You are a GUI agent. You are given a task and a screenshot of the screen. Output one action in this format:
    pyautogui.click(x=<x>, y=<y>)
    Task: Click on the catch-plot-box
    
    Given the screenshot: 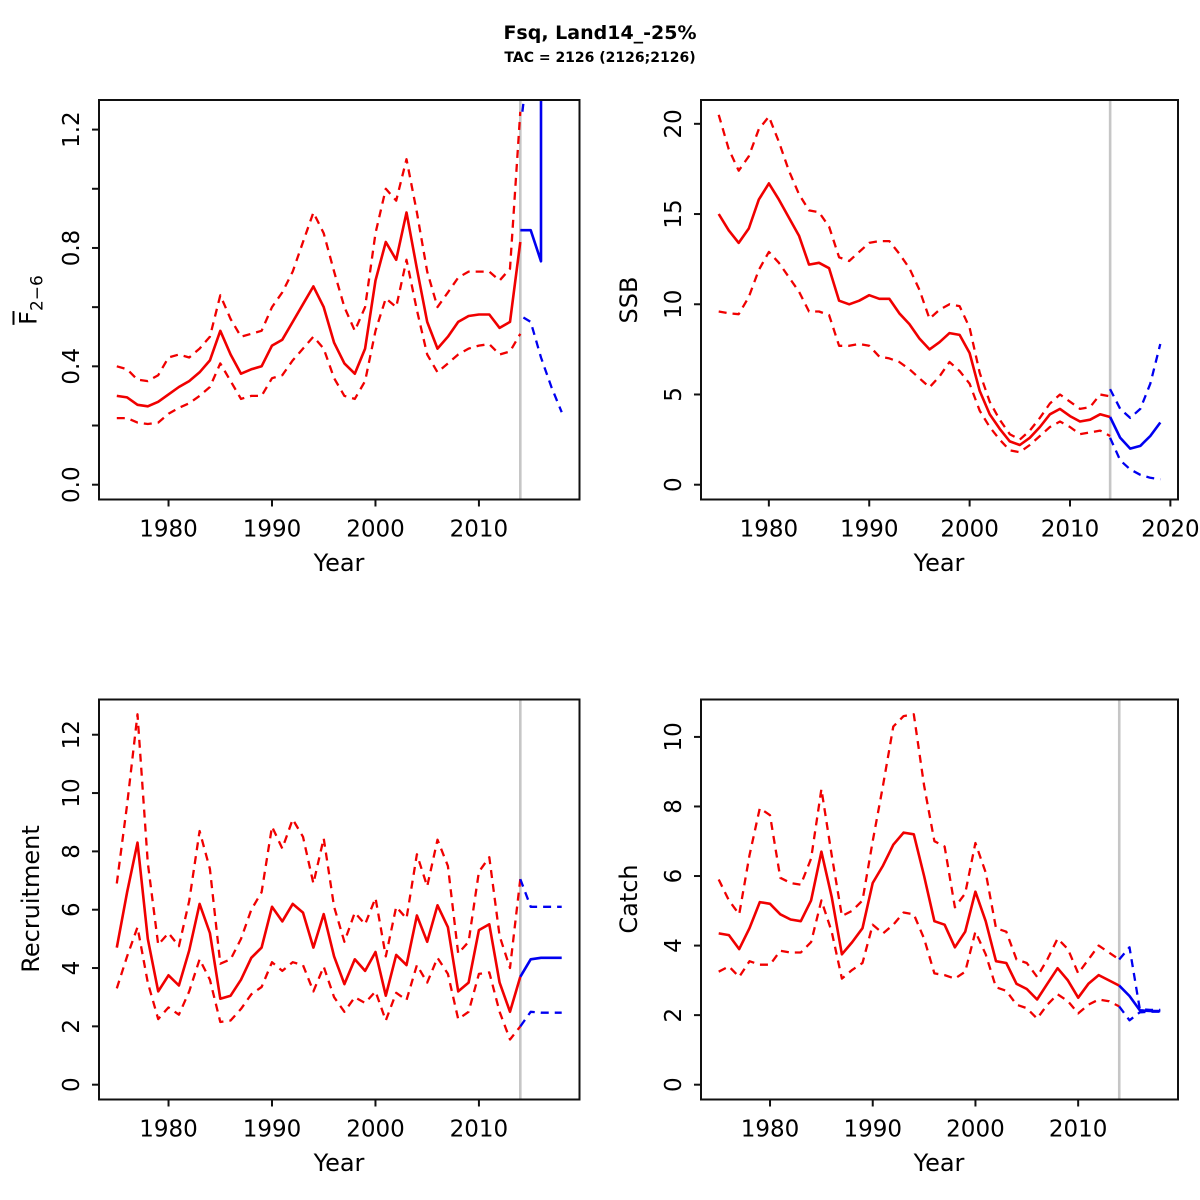 What is the action you would take?
    pyautogui.click(x=939, y=899)
    